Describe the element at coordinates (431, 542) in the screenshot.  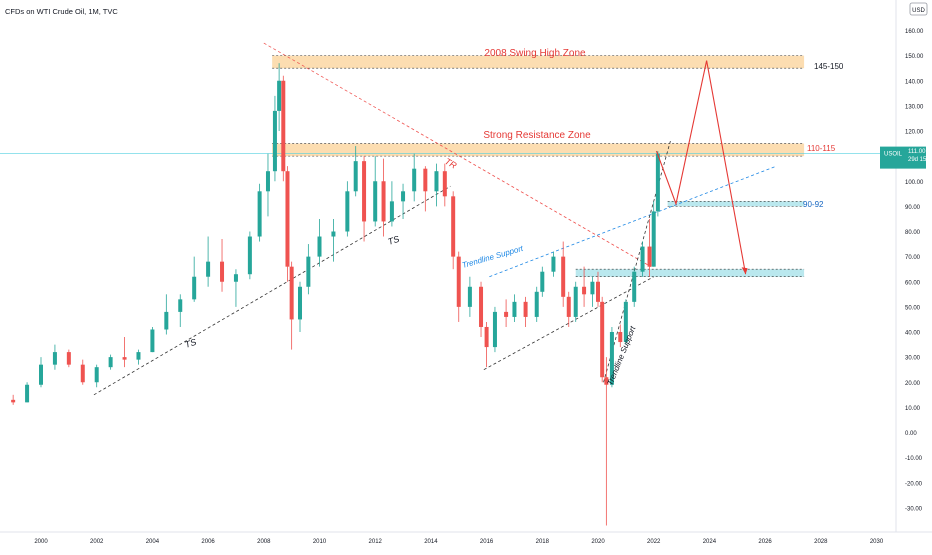
I see `x-tick-label: 2014` at that location.